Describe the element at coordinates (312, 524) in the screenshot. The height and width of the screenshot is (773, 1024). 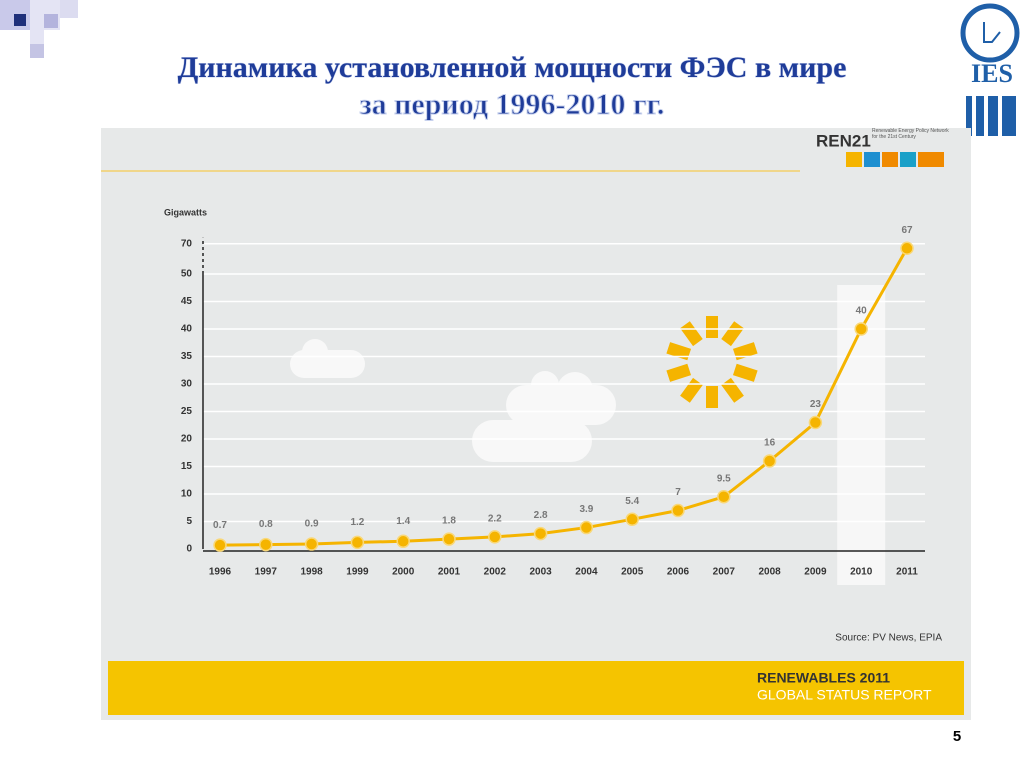
I see `value-label: 0.9` at that location.